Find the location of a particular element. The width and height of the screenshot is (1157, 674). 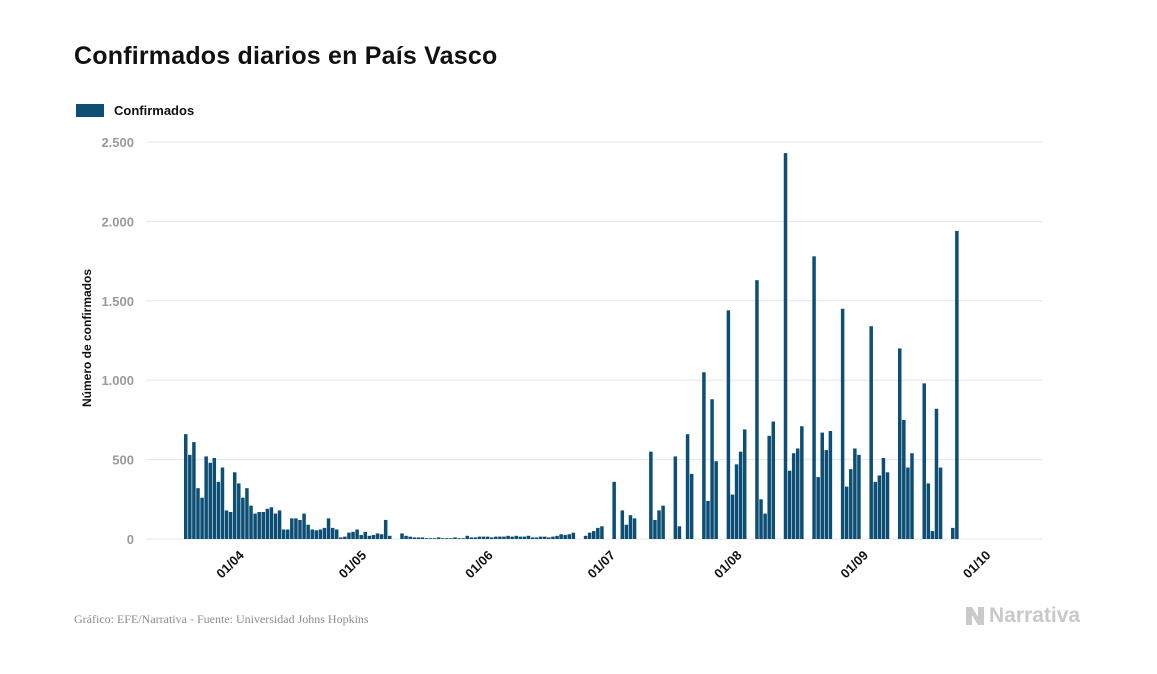

x-tick-label: 01/08 is located at coordinates (728, 565).